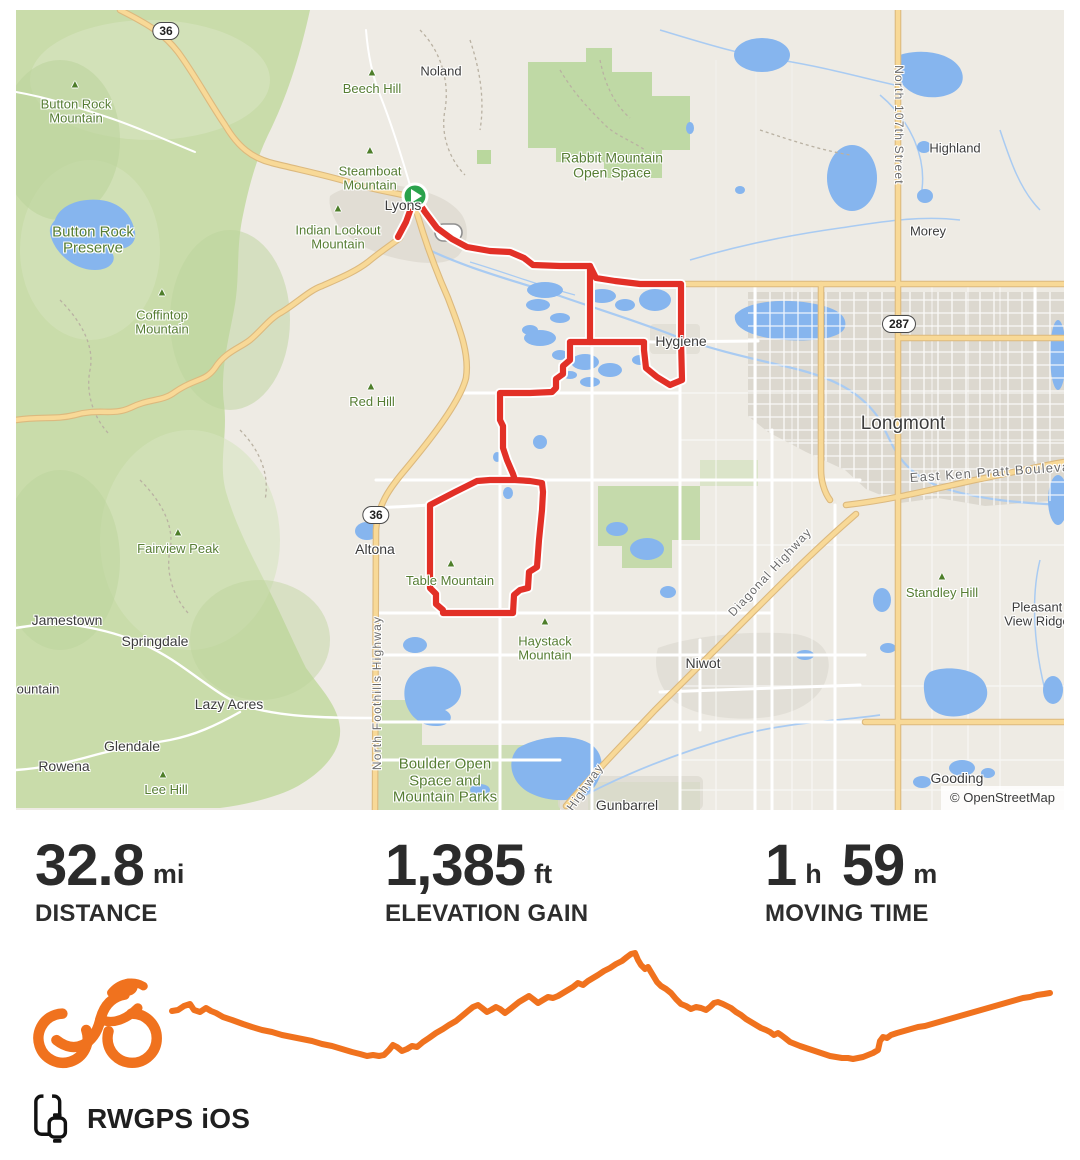 The width and height of the screenshot is (1080, 1160). What do you see at coordinates (97, 1023) in the screenshot?
I see `cyclist-logo-icon` at bounding box center [97, 1023].